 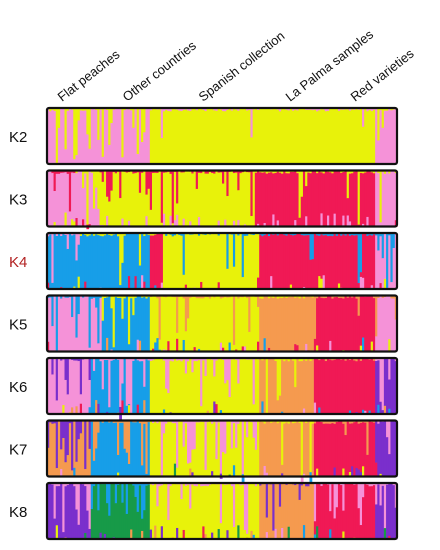 What do you see at coordinates (280, 138) in the screenshot?
I see `bar-k2-ind-106-yellow` at bounding box center [280, 138].